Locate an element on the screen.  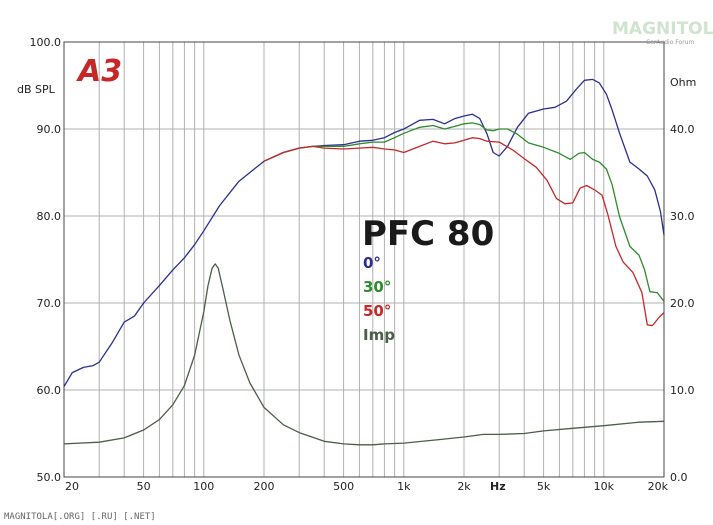
a3-logo-text: A3 is located at coordinates (99, 71).